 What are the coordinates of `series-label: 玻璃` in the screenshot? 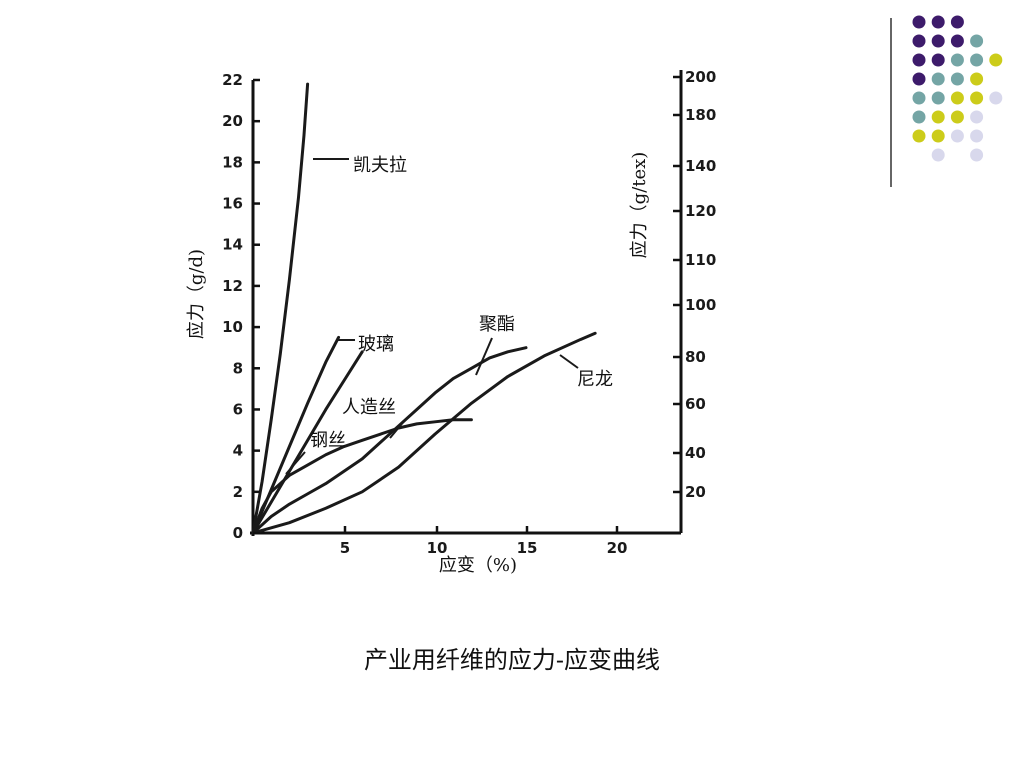 It's located at (376, 344).